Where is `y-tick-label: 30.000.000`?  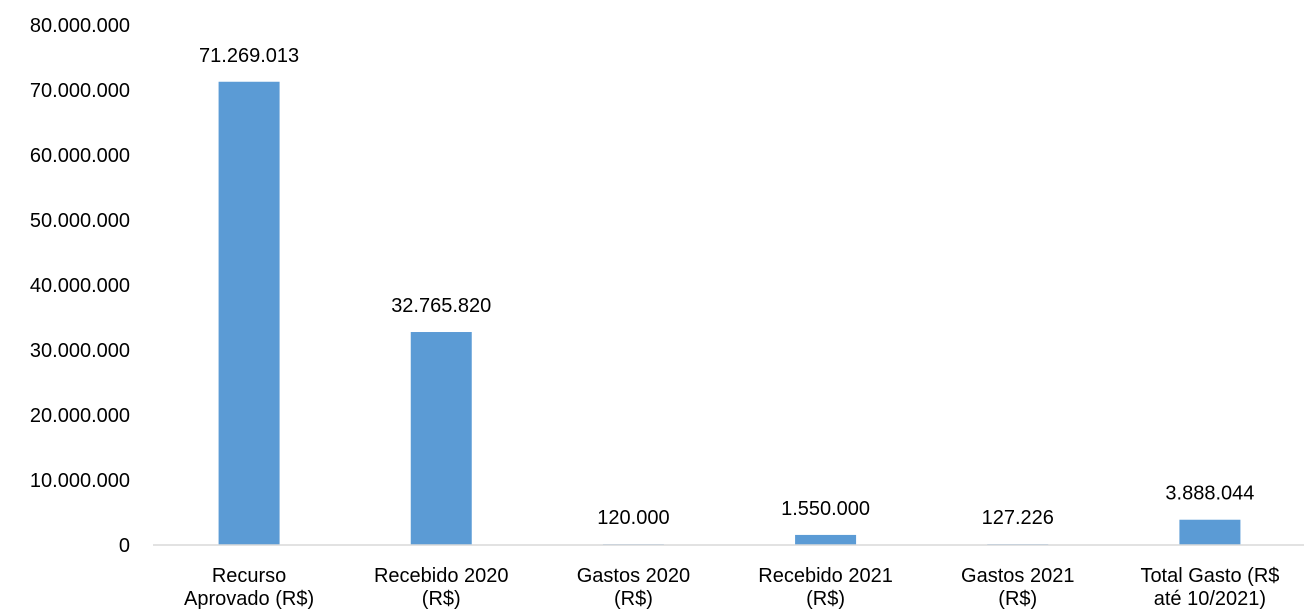
y-tick-label: 30.000.000 is located at coordinates (80, 351).